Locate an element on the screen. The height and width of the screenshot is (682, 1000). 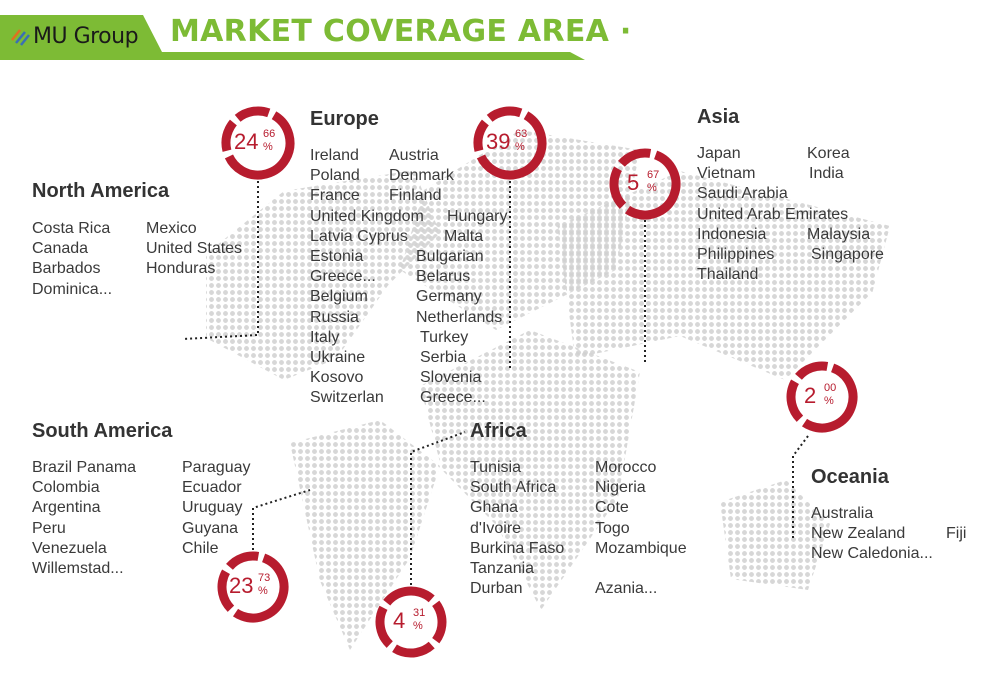
oceania-list-right: Fiji is located at coordinates (956, 524).